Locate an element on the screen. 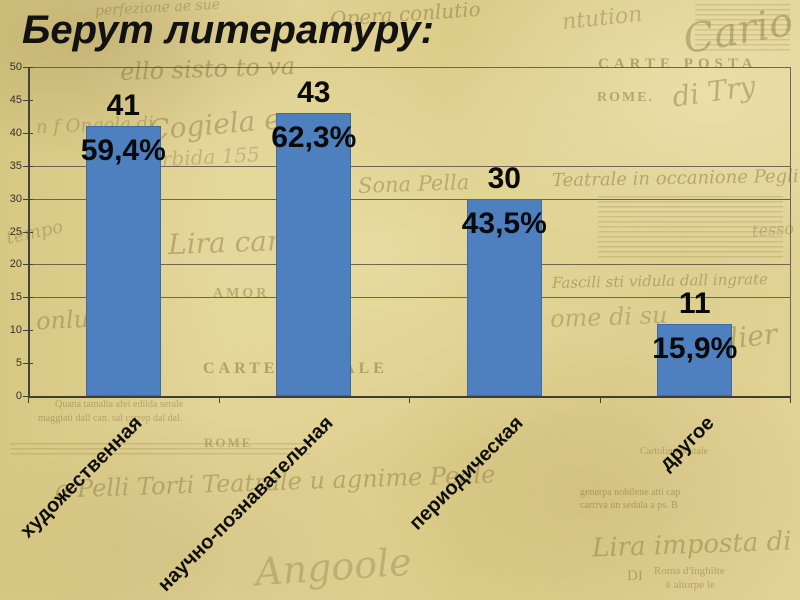  bar-value-label: 41 is located at coordinates (123, 106).